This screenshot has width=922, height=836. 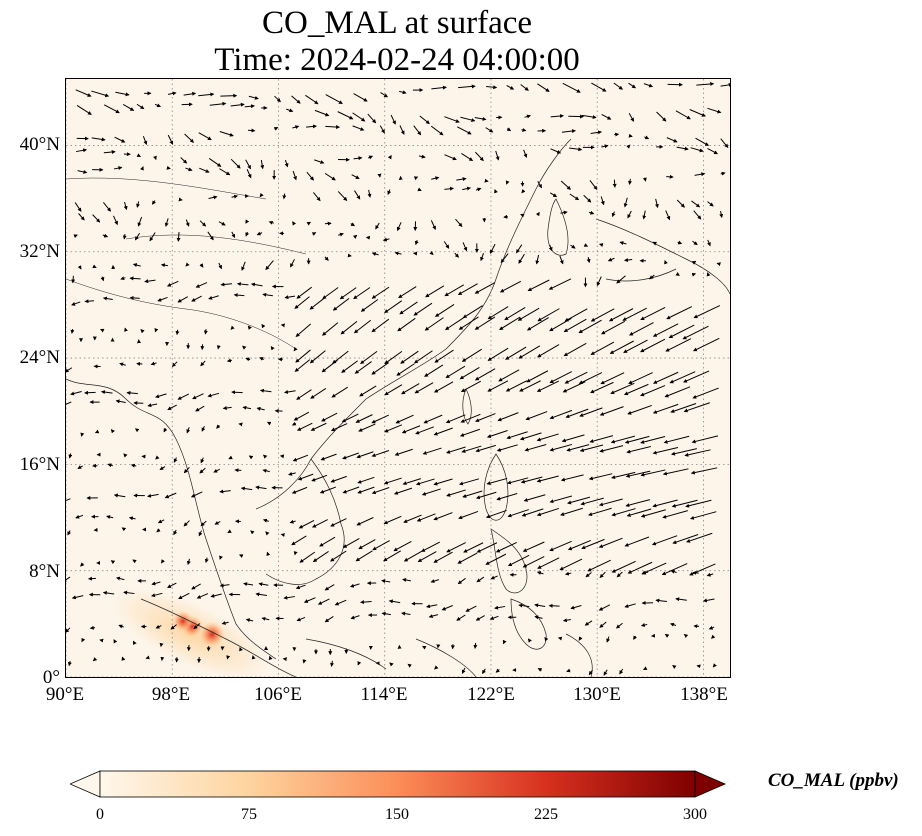 I want to click on coastline-japan, so click(x=662, y=256).